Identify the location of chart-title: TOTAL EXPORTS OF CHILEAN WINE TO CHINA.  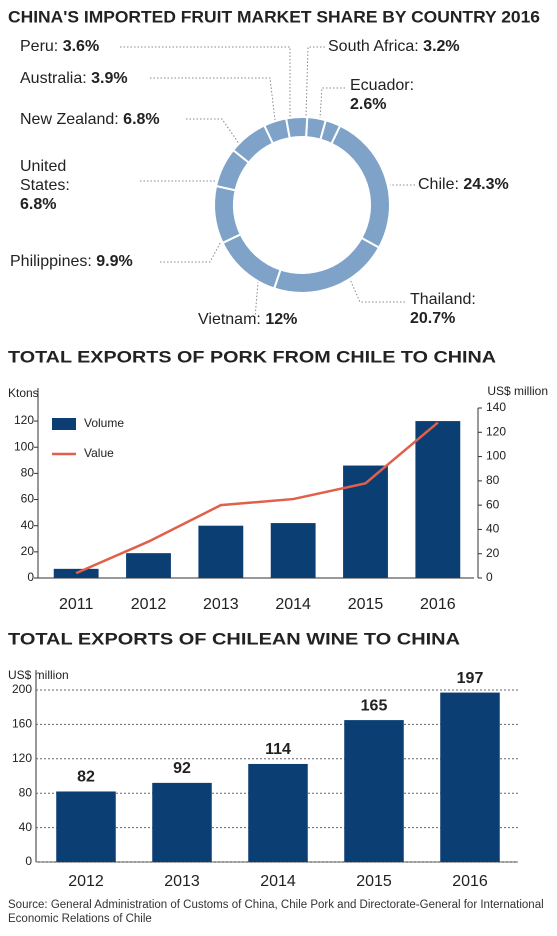
(234, 638).